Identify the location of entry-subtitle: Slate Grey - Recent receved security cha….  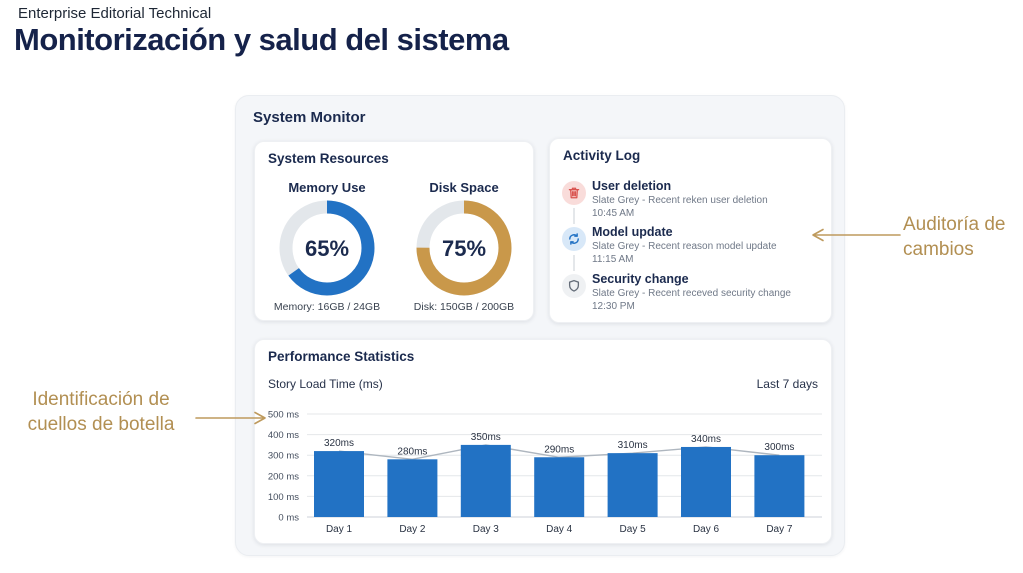
(691, 294).